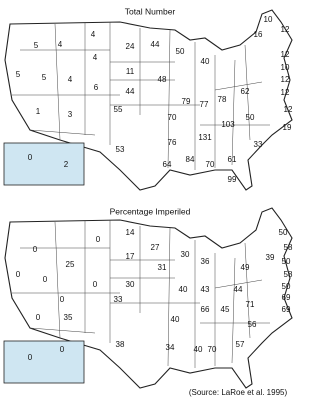 The image size is (320, 409). I want to click on state-value: 57, so click(240, 344).